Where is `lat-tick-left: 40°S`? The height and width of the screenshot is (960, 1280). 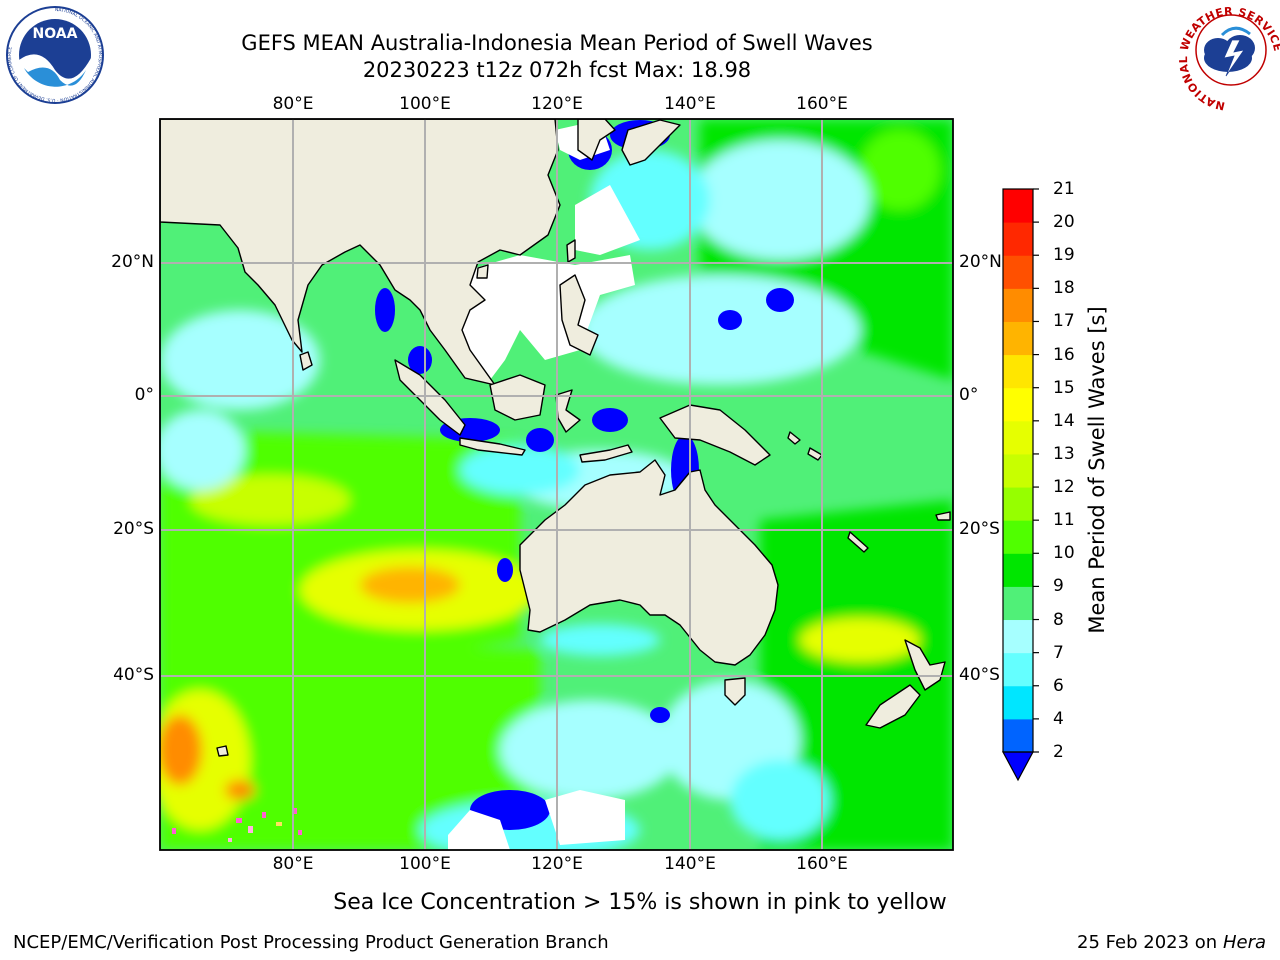
lat-tick-left: 40°S is located at coordinates (133, 675).